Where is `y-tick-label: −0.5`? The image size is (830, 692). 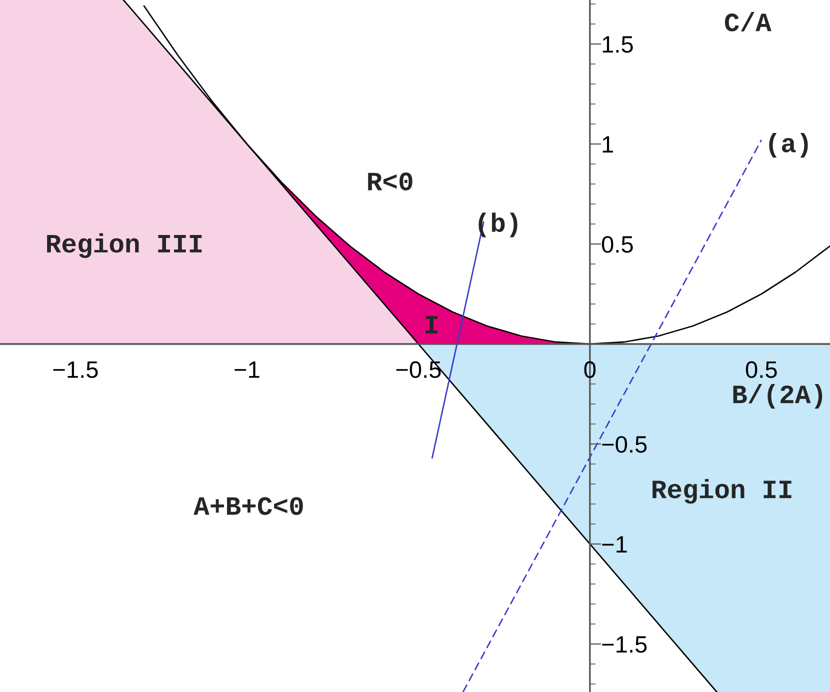 y-tick-label: −0.5 is located at coordinates (624, 444).